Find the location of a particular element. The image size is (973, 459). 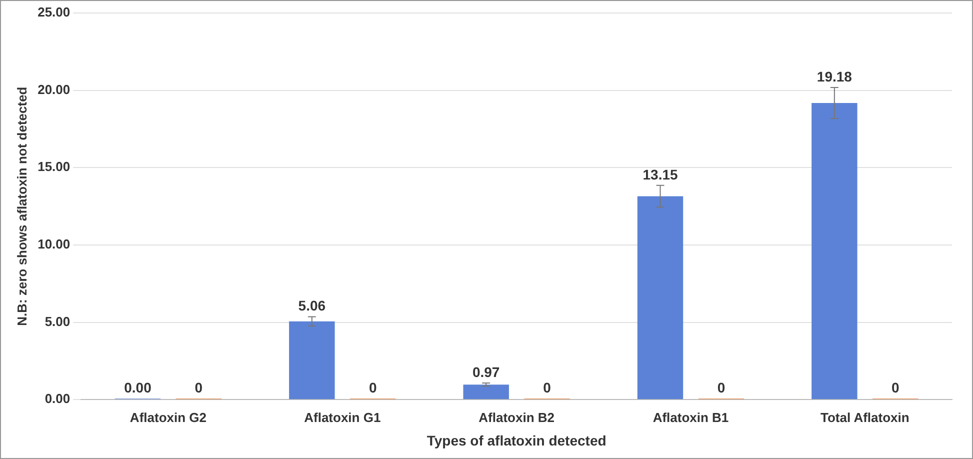

data-label: 19.18 is located at coordinates (834, 76).